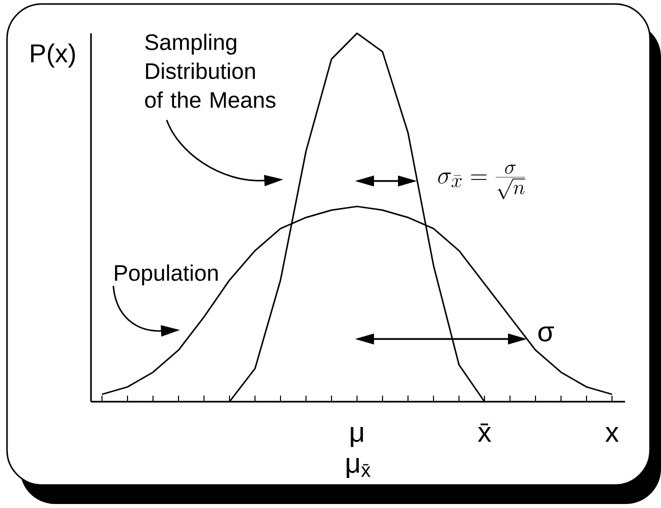 This screenshot has width=661, height=508. Describe the element at coordinates (210, 71) in the screenshot. I see `series-label: Sampling Distribution of the Means` at that location.